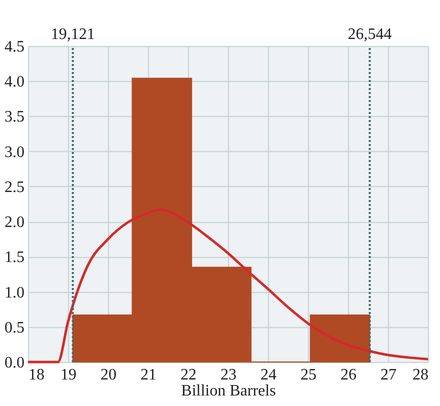  Describe the element at coordinates (14, 187) in the screenshot. I see `y-tick-label: 2.5` at that location.